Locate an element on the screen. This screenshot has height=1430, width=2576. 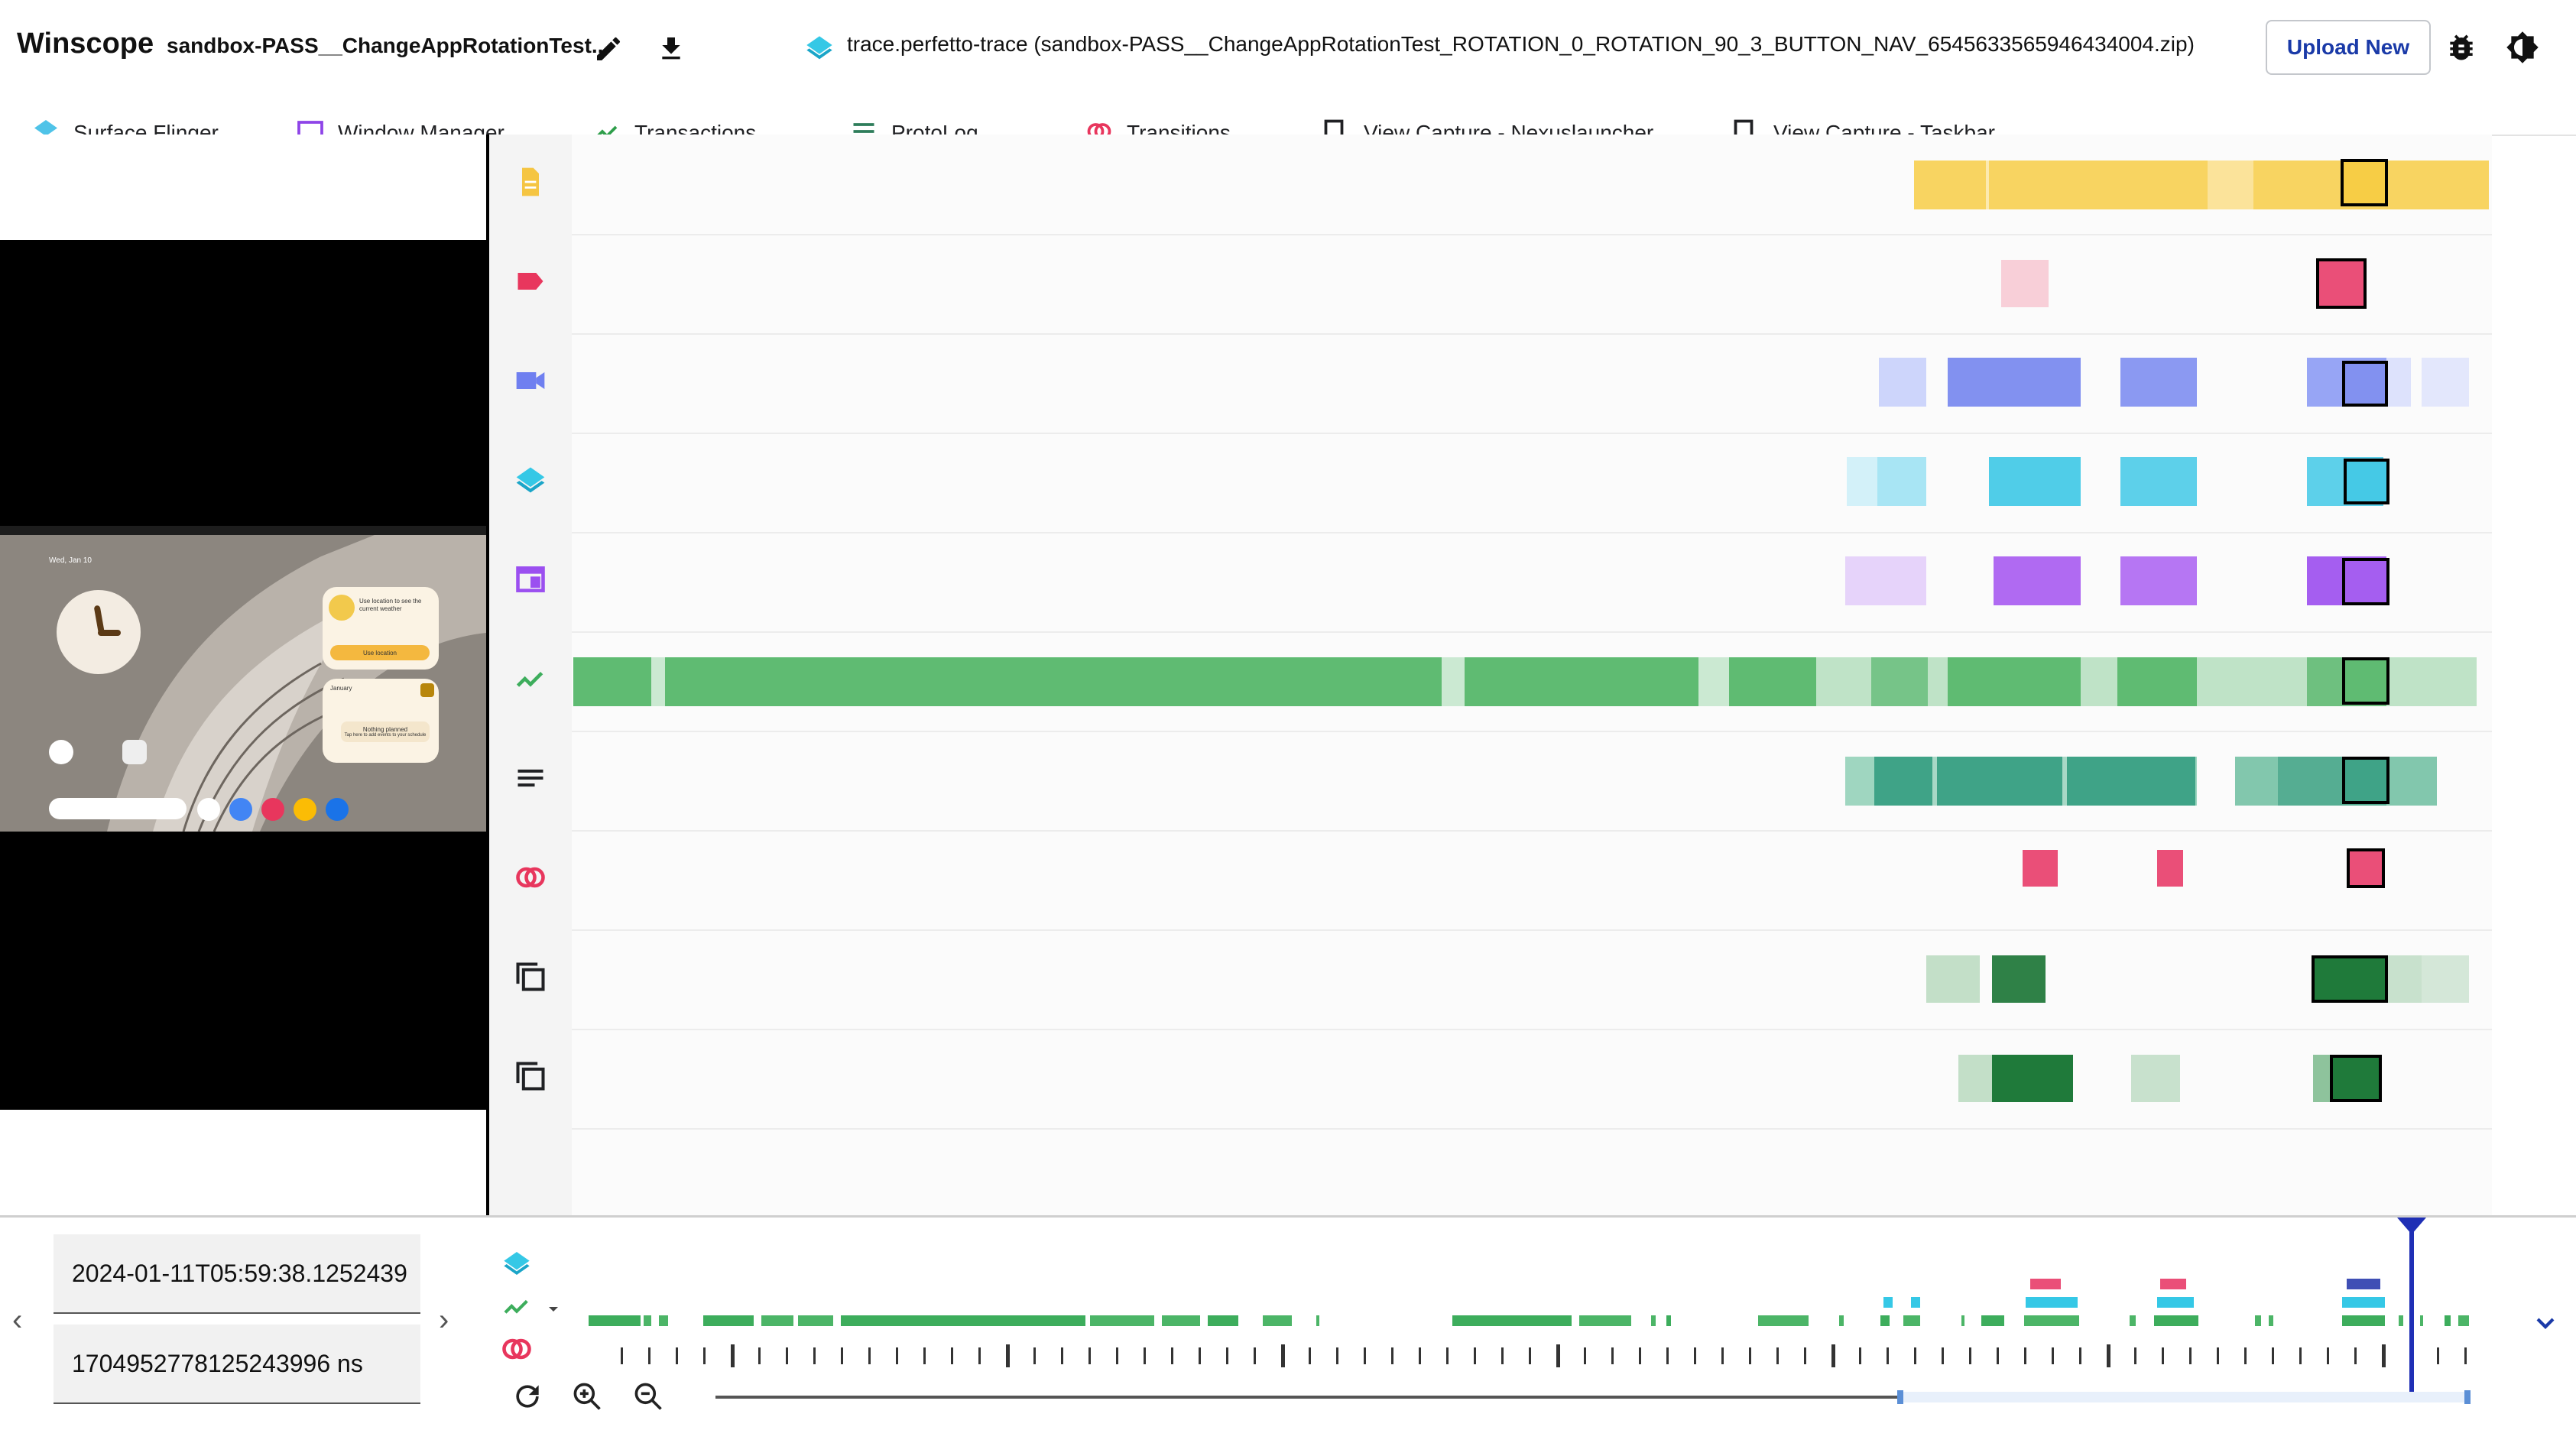
play-store-icon is located at coordinates (61, 752).